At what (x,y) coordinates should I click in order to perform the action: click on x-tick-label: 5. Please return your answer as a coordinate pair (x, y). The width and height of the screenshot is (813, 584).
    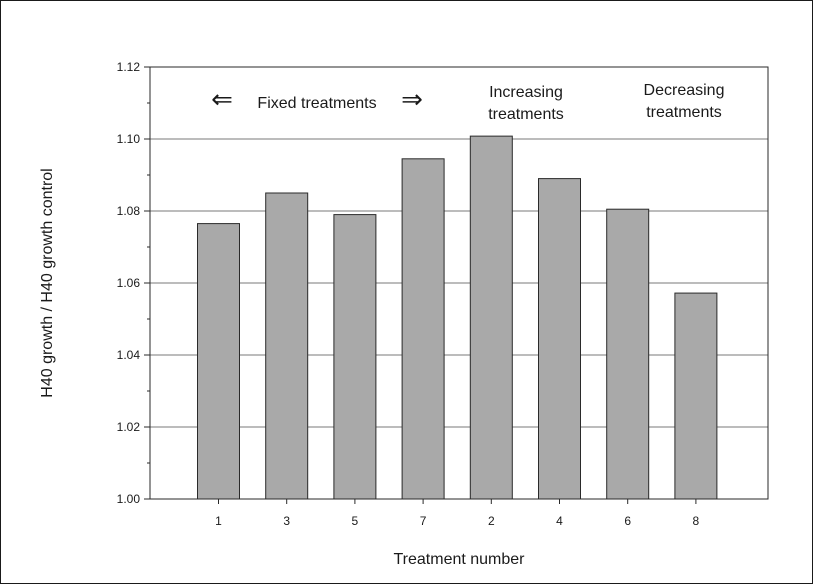
    Looking at the image, I should click on (355, 521).